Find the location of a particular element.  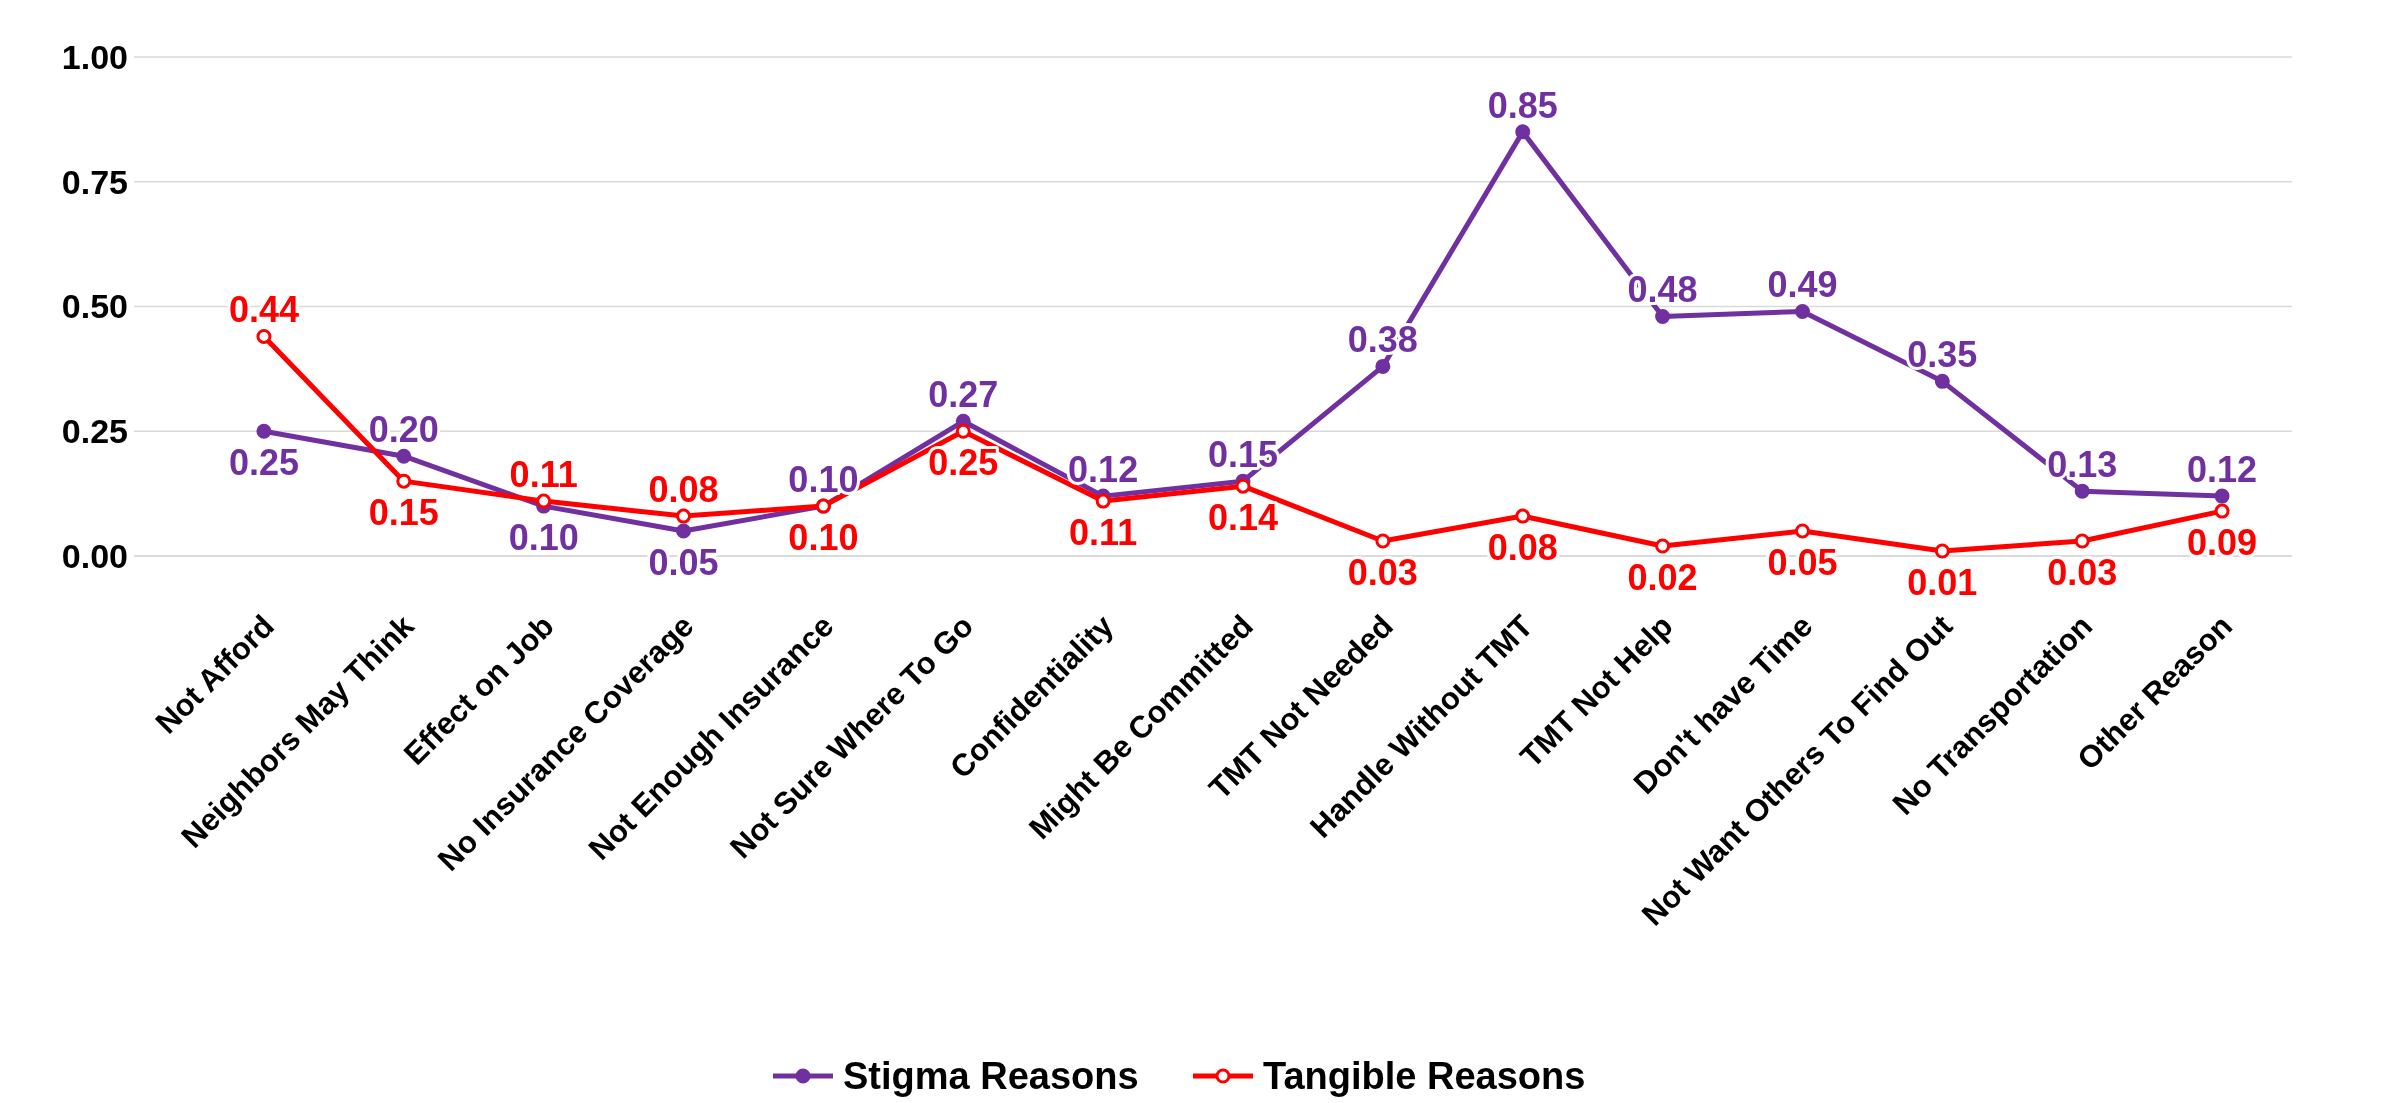

y-tick-label: 0.25 is located at coordinates (94, 431).